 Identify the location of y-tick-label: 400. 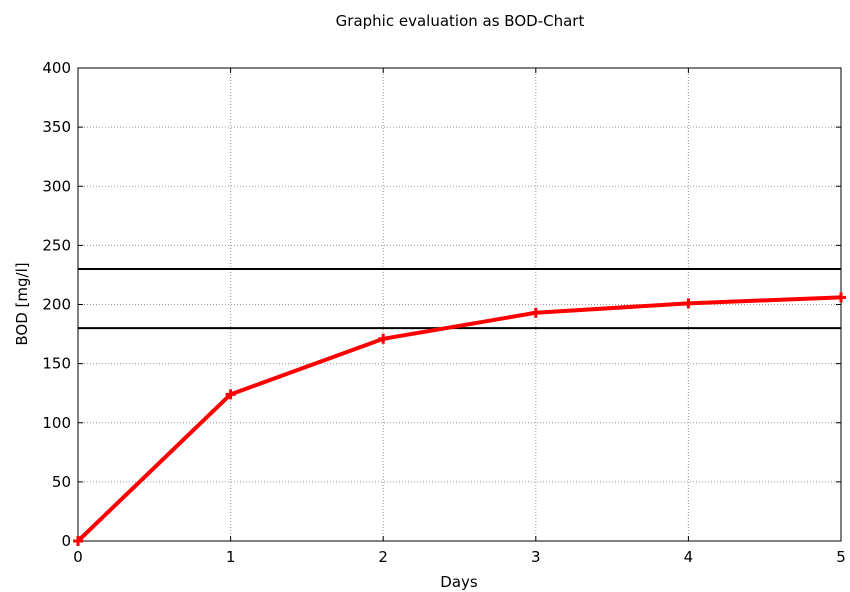
(56, 68).